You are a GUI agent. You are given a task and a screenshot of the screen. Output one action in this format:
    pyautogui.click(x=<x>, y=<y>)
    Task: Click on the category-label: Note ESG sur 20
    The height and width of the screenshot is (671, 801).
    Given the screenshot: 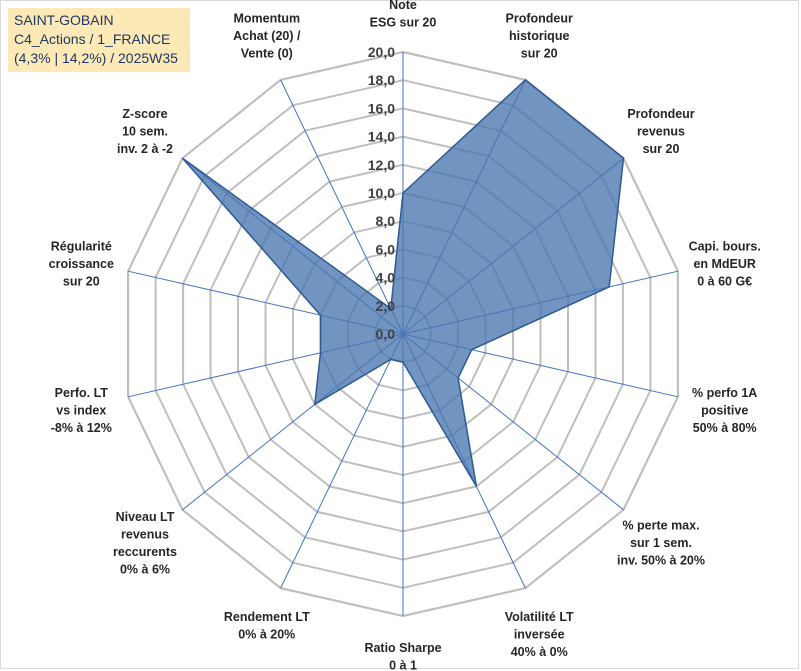 What is the action you would take?
    pyautogui.click(x=403, y=15)
    